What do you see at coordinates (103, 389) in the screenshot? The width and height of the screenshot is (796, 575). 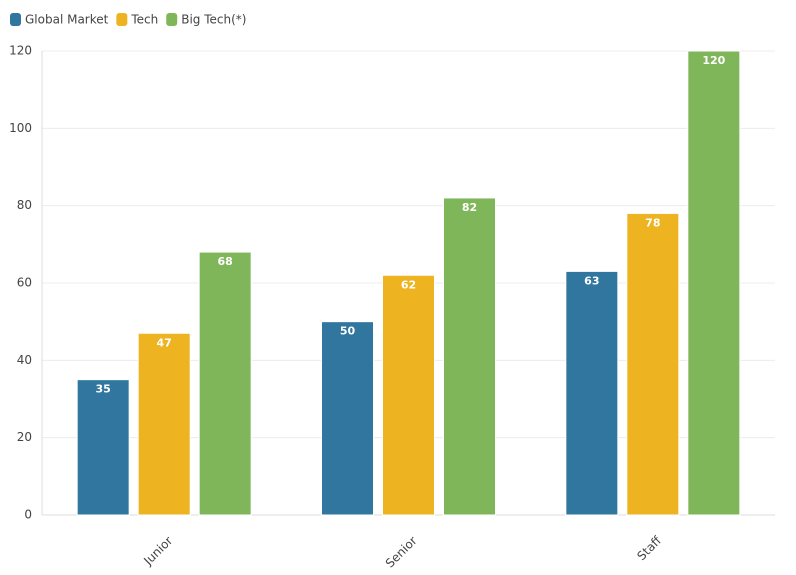 I see `data-label: 35` at bounding box center [103, 389].